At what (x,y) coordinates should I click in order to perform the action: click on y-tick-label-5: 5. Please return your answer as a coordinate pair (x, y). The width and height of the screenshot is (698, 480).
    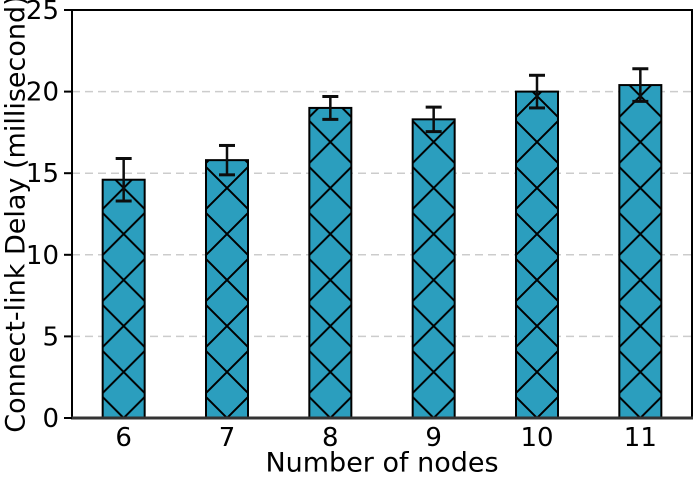
    Looking at the image, I should click on (50, 337).